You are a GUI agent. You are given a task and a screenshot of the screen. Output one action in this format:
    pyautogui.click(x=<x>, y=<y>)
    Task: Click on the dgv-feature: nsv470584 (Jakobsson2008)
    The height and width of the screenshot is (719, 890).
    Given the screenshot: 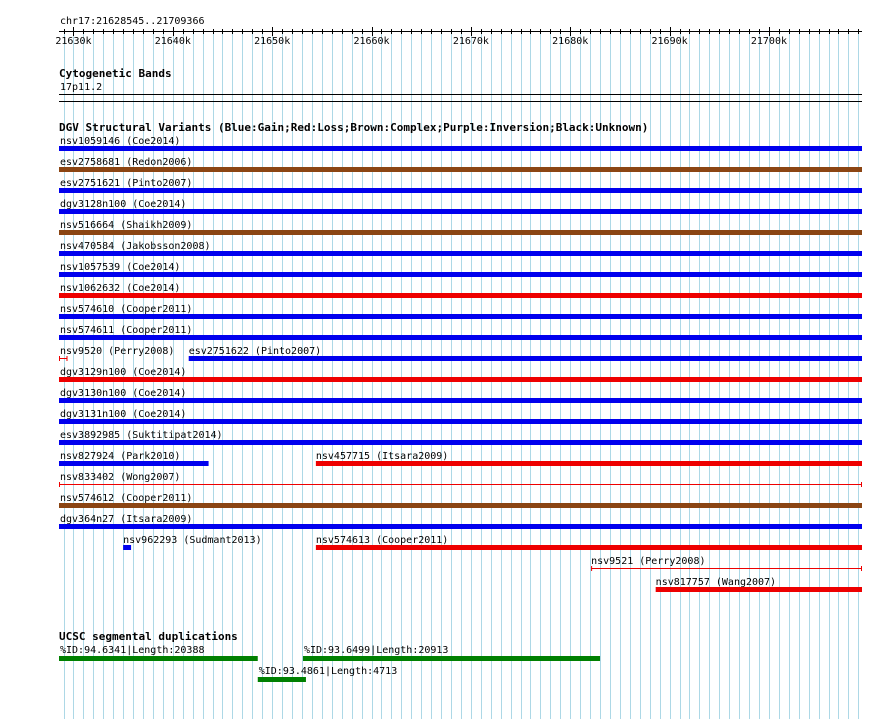 What is the action you would take?
    pyautogui.click(x=460, y=248)
    